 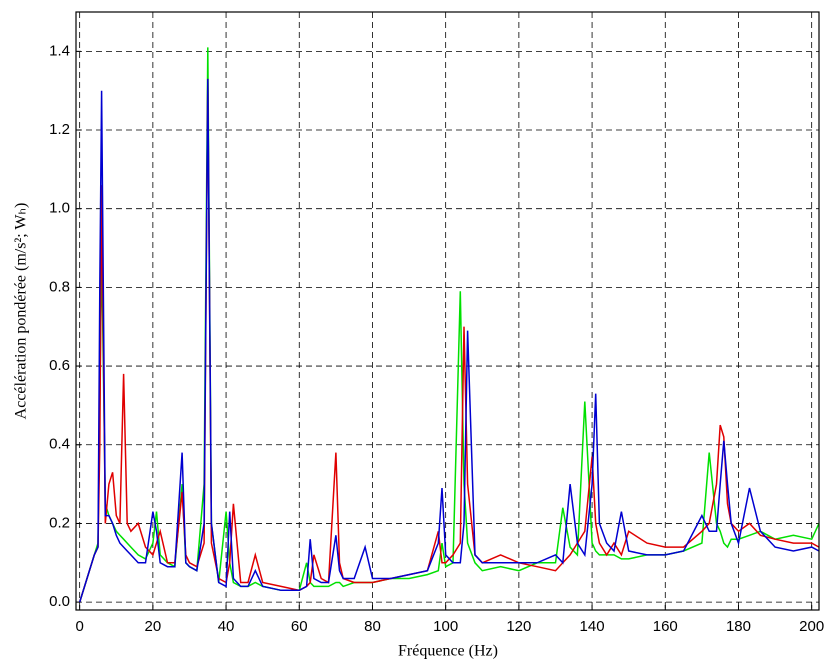 What do you see at coordinates (59, 208) in the screenshot?
I see `y-tick-label: 1.0` at bounding box center [59, 208].